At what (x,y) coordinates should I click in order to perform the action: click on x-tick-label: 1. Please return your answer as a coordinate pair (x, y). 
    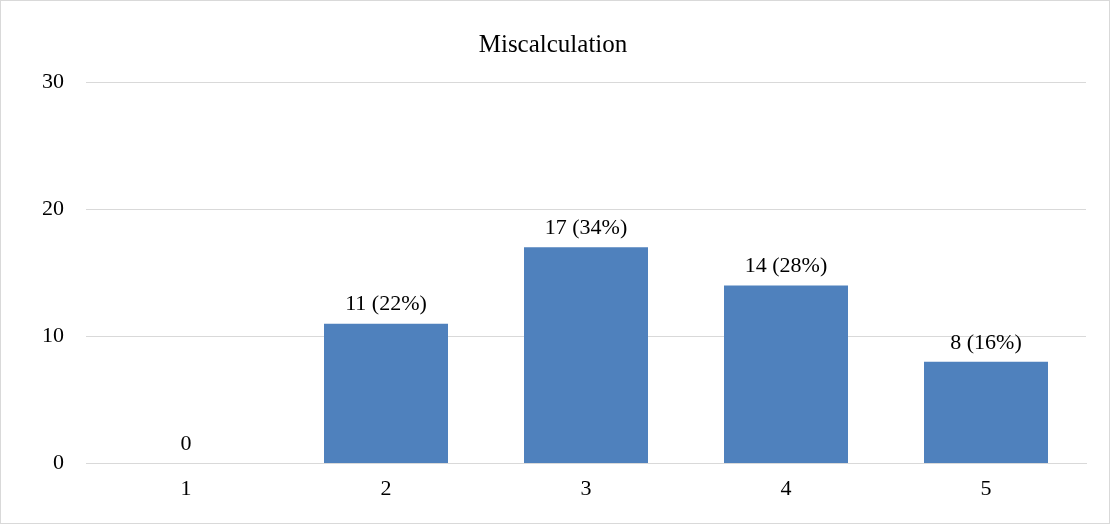
    Looking at the image, I should click on (186, 487).